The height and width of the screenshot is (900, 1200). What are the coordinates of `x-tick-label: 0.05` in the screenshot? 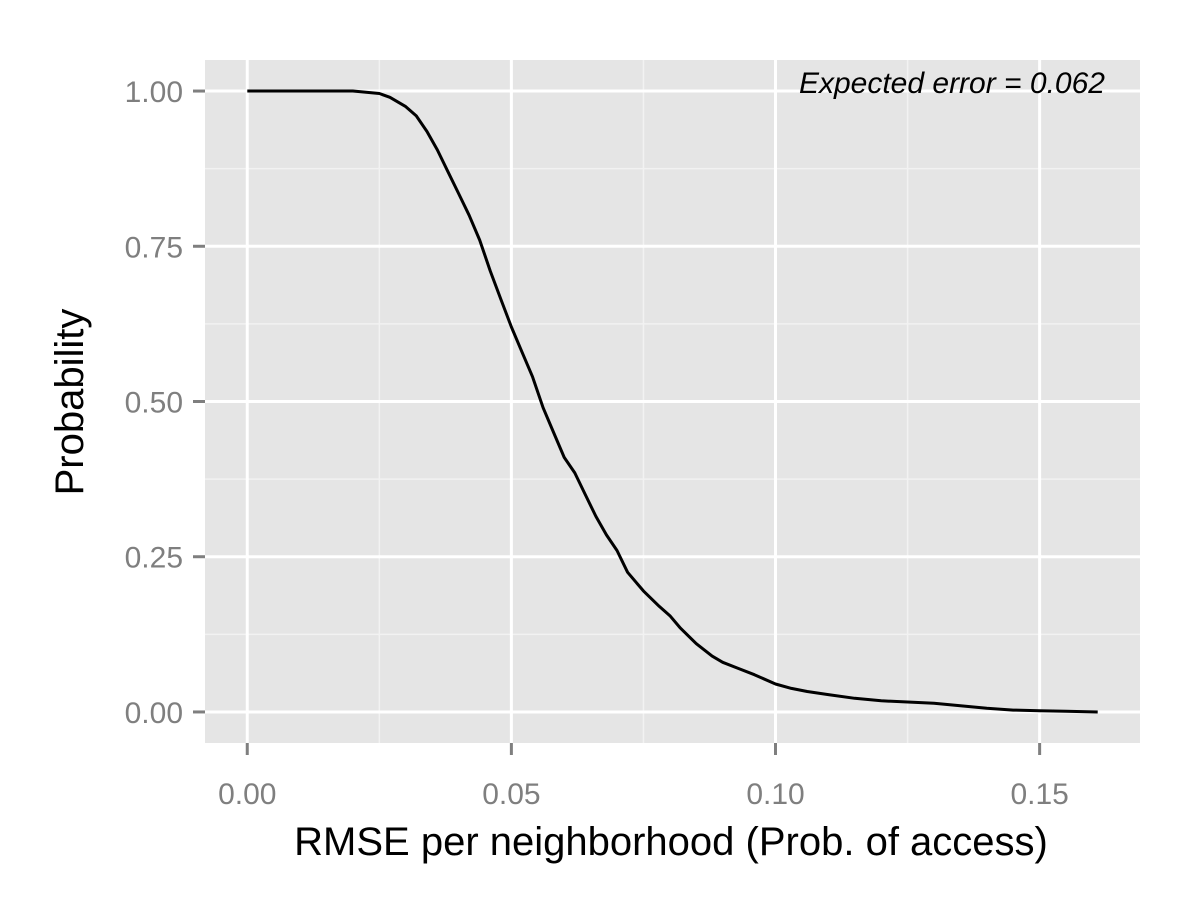 It's located at (511, 794).